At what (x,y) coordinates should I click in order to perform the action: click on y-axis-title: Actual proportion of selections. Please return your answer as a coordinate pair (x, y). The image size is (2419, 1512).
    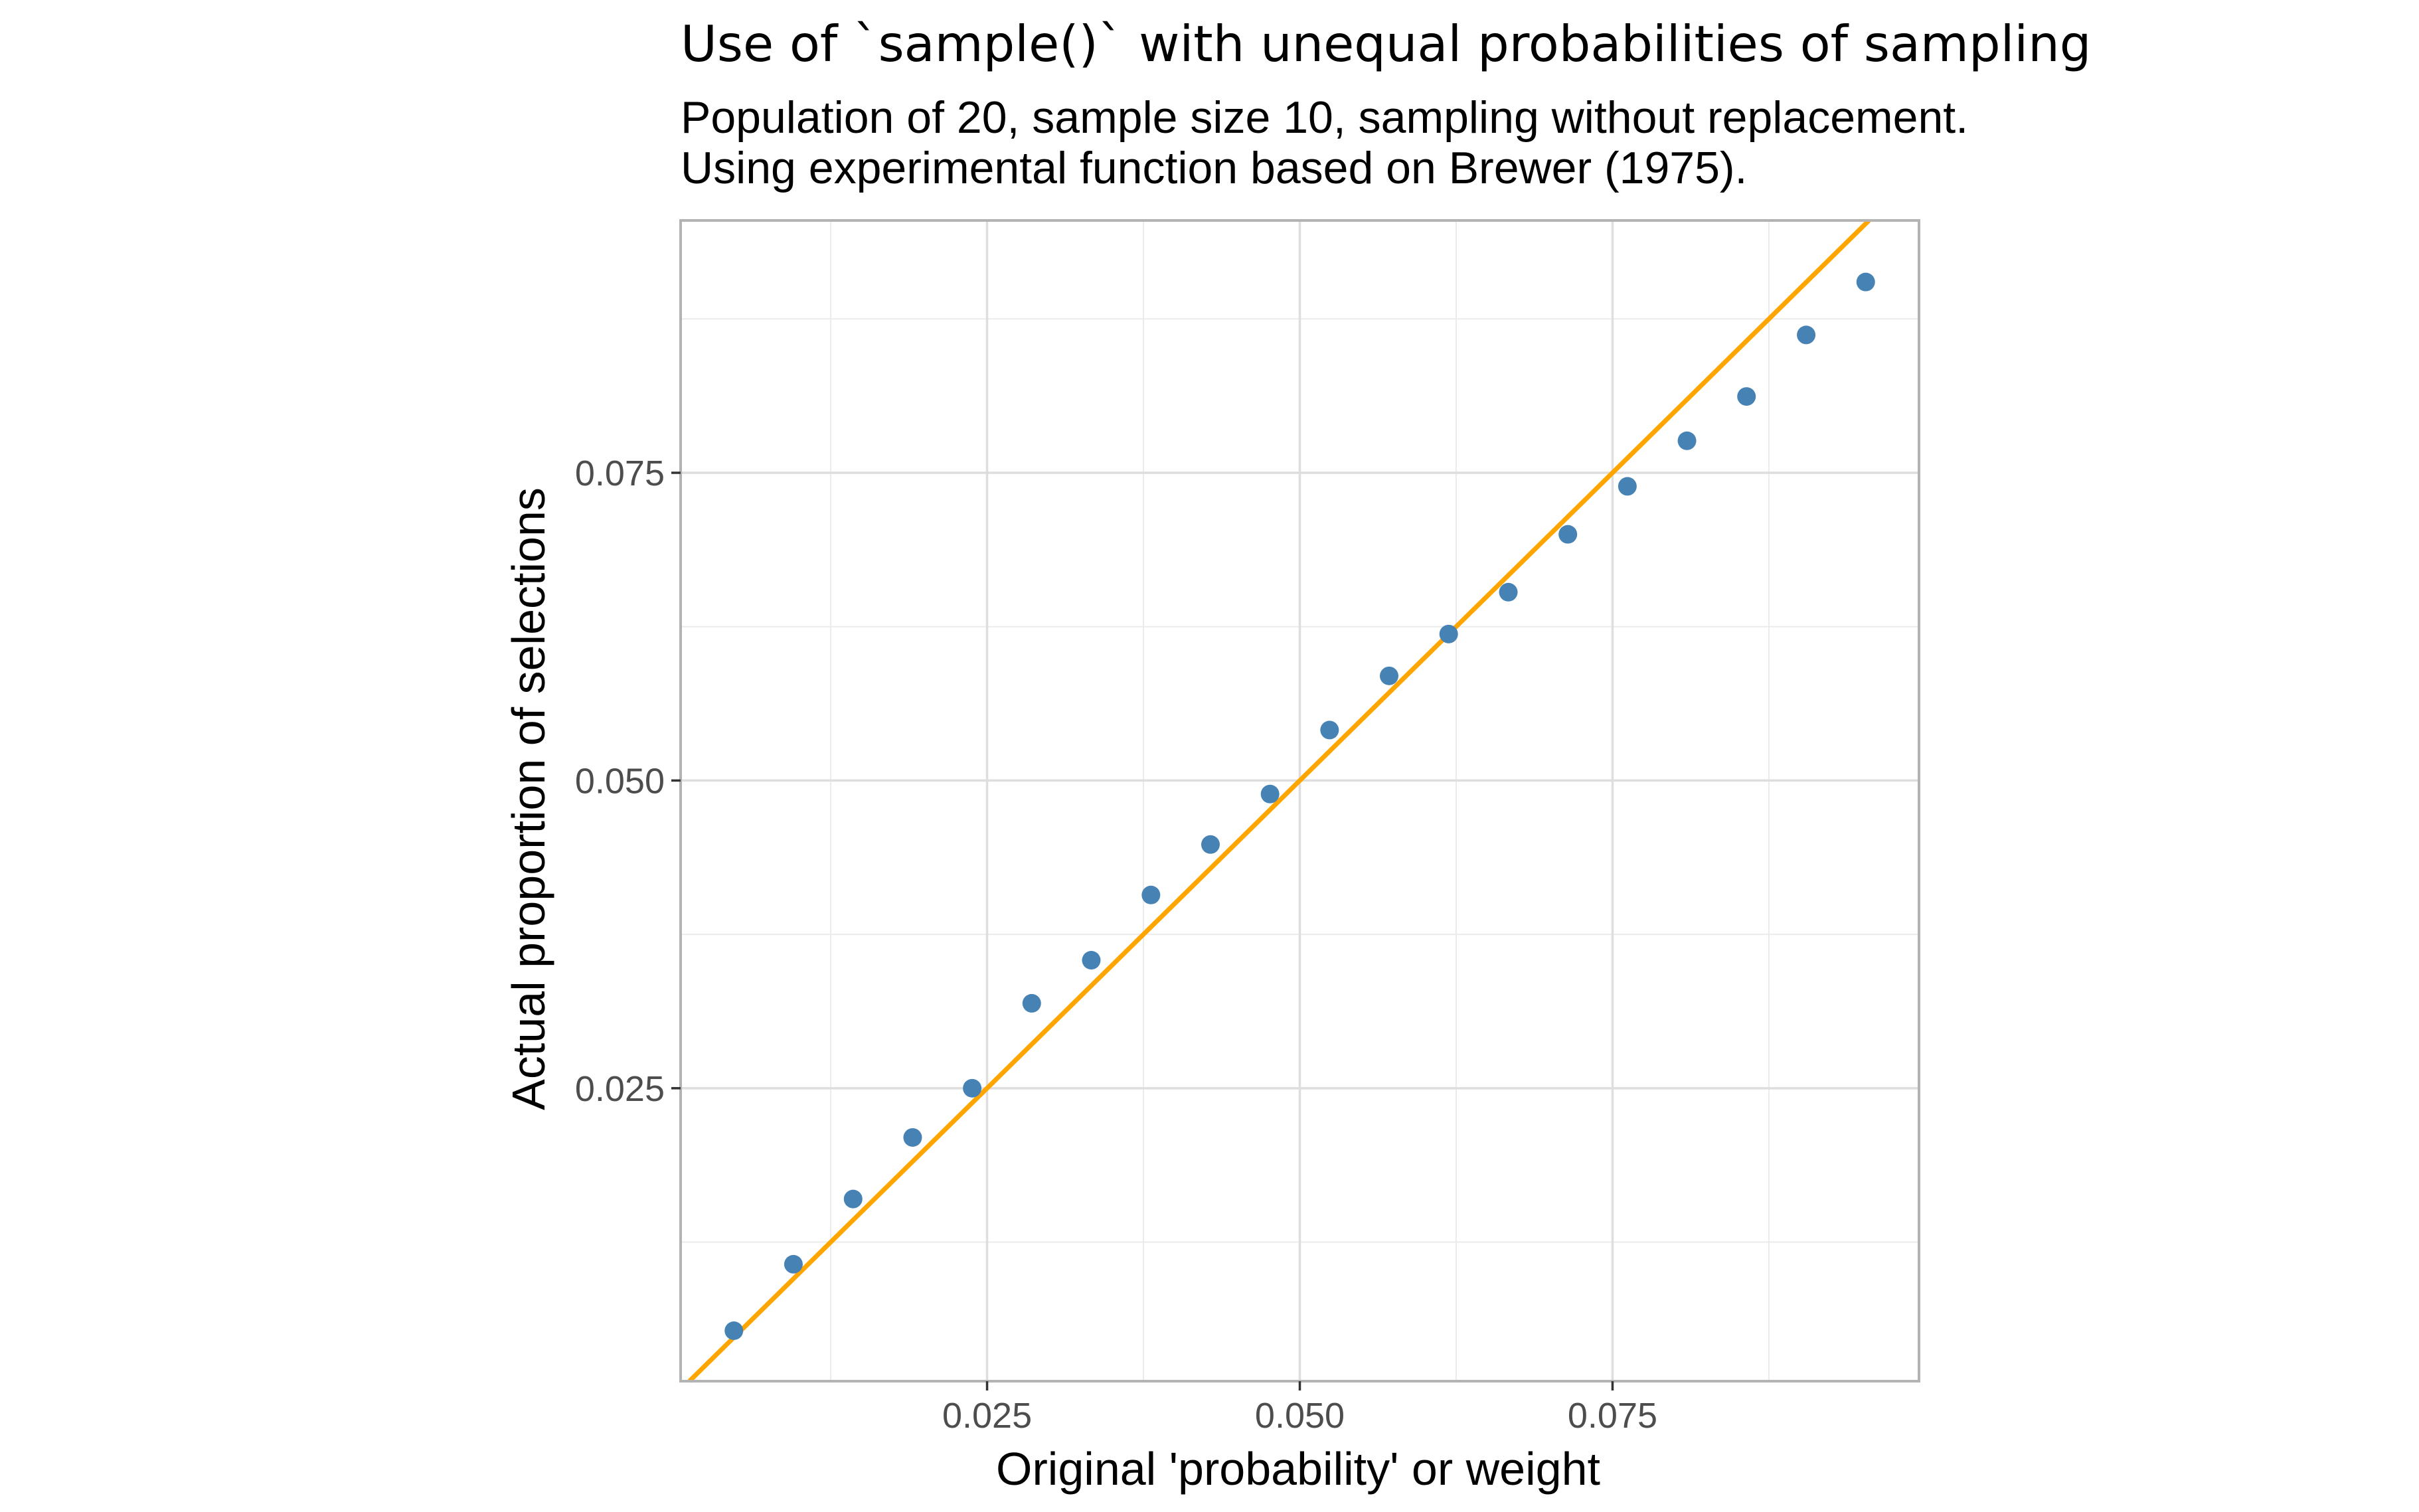
    Looking at the image, I should click on (529, 798).